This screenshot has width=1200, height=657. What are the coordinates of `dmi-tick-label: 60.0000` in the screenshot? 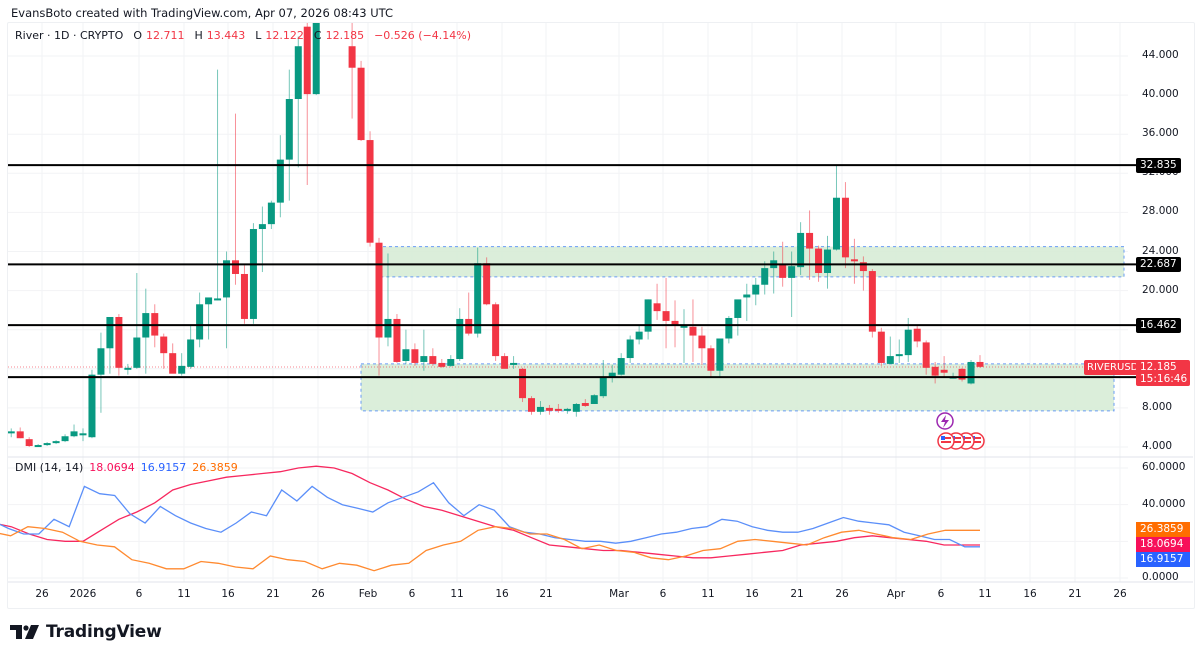 It's located at (1164, 467).